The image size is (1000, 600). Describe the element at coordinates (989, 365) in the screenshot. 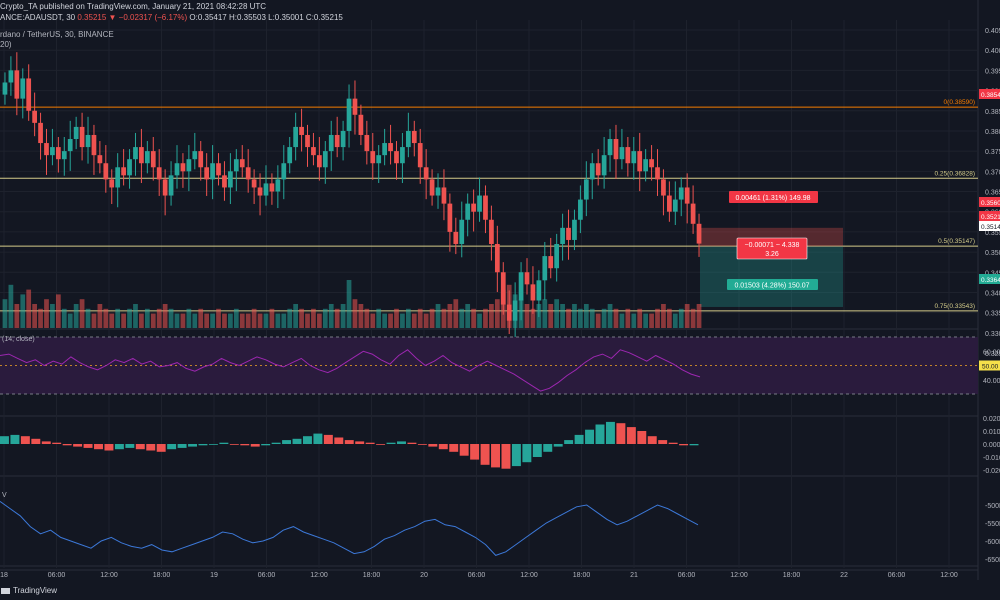

I see `rsi-value-box` at that location.